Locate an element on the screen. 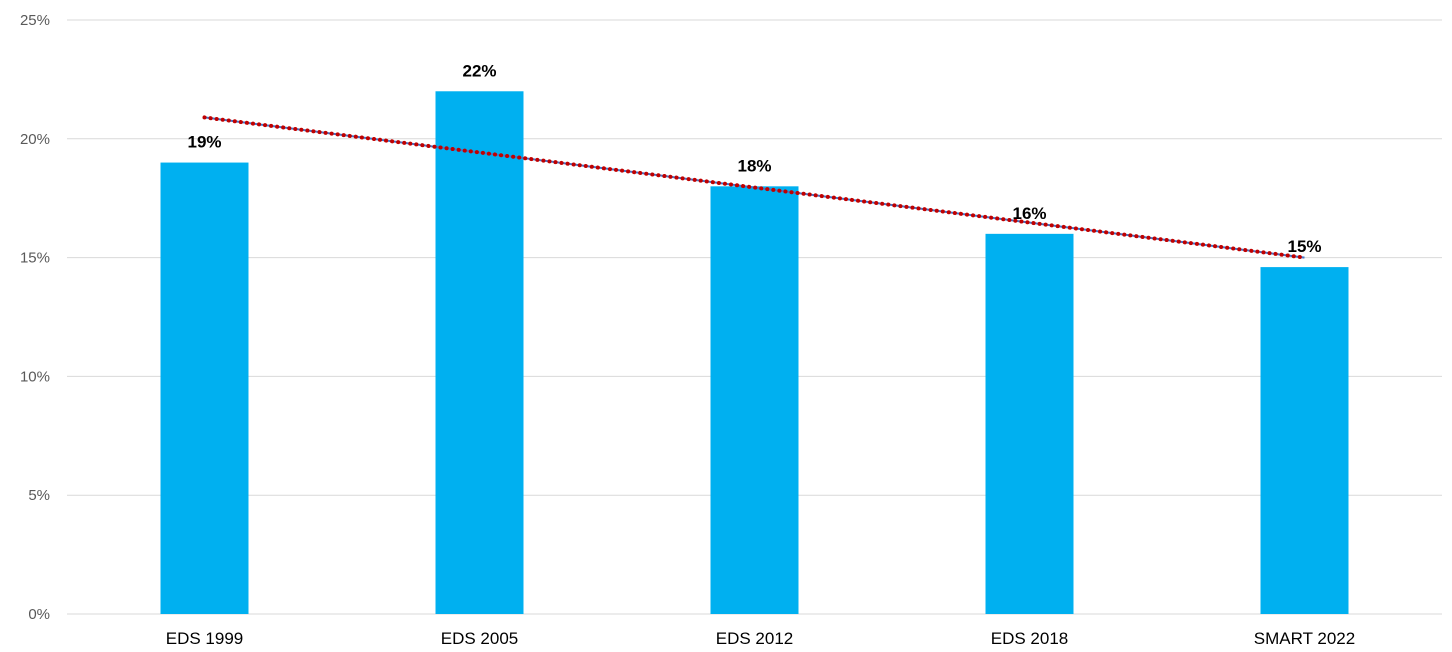  data-label: 16% is located at coordinates (1029, 213).